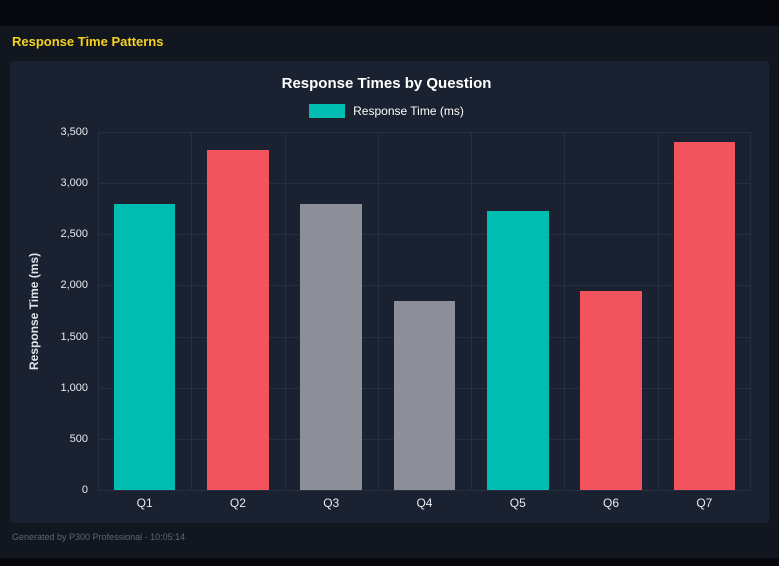  Describe the element at coordinates (74, 132) in the screenshot. I see `y-tick-label: 3,500` at that location.